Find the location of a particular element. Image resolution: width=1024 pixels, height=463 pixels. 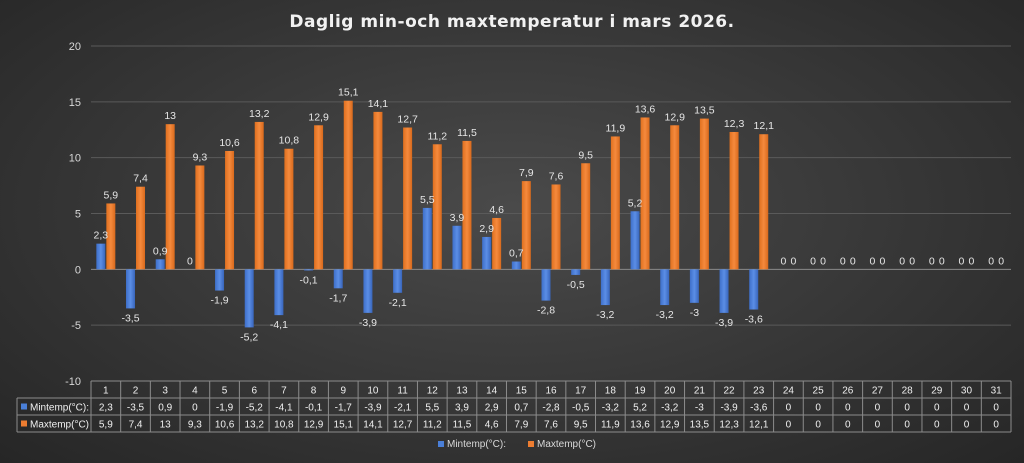

min-data-label: -2,1 is located at coordinates (398, 303).